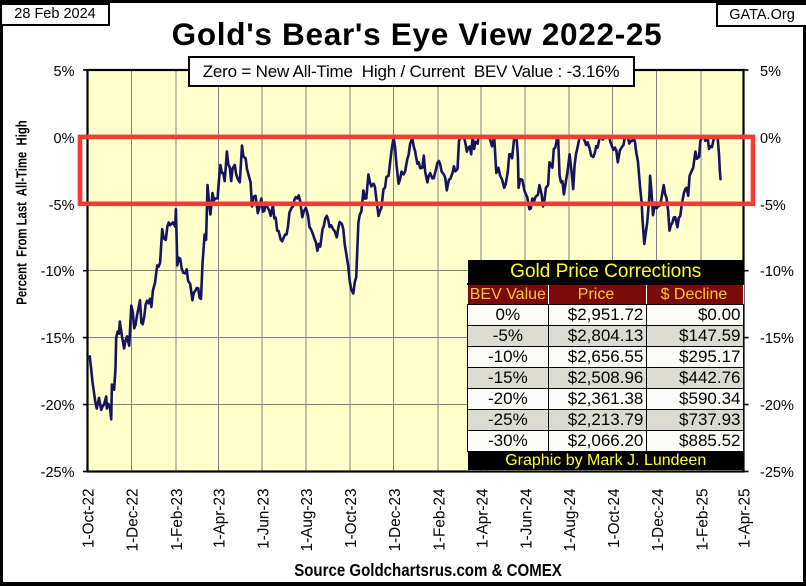  Describe the element at coordinates (177, 520) in the screenshot. I see `svg-text: 1-Feb-23` at that location.